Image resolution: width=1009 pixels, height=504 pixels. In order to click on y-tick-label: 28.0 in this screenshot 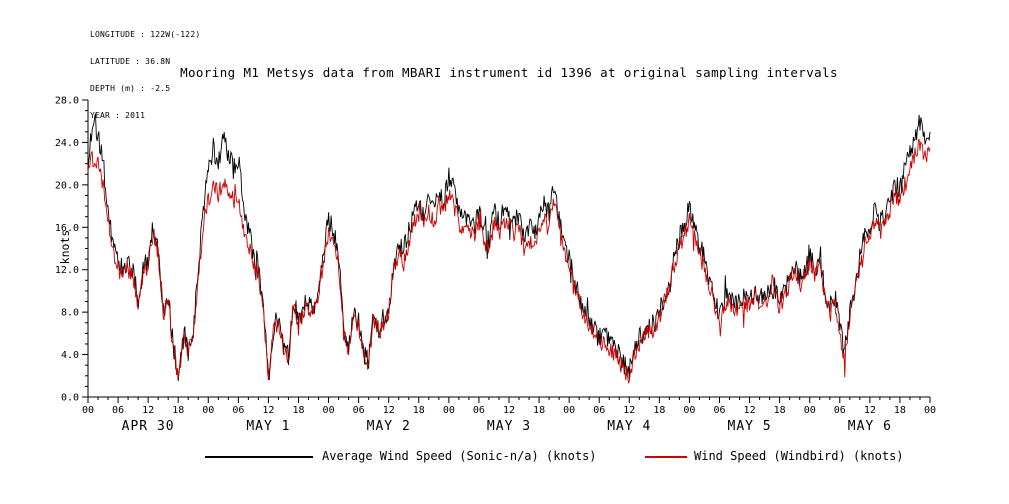, I will do `click(67, 101)`.